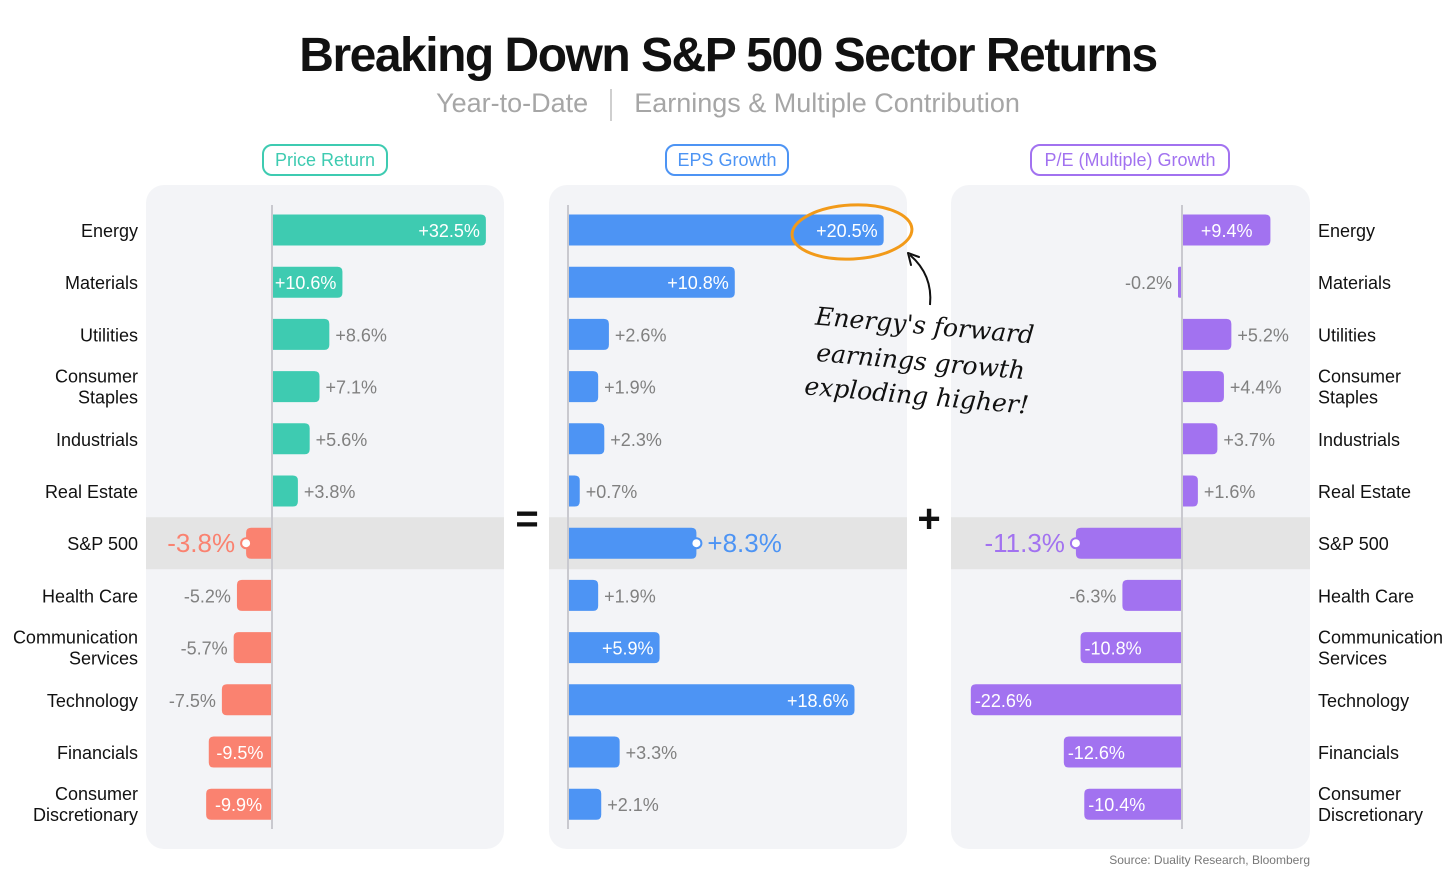  What do you see at coordinates (1075, 700) in the screenshot?
I see `bar-p-e-multiple-growth-technology` at bounding box center [1075, 700].